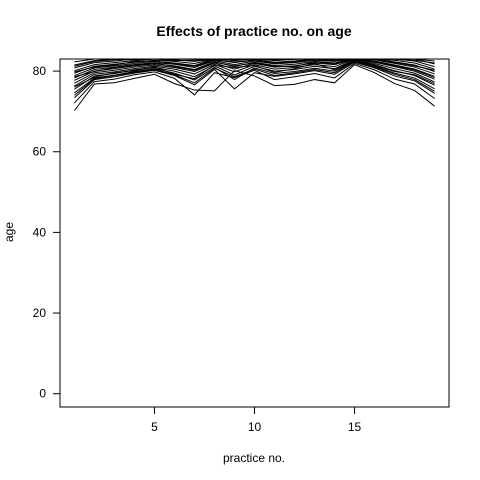 The height and width of the screenshot is (480, 480). I want to click on x-tick-label: 5, so click(154, 427).